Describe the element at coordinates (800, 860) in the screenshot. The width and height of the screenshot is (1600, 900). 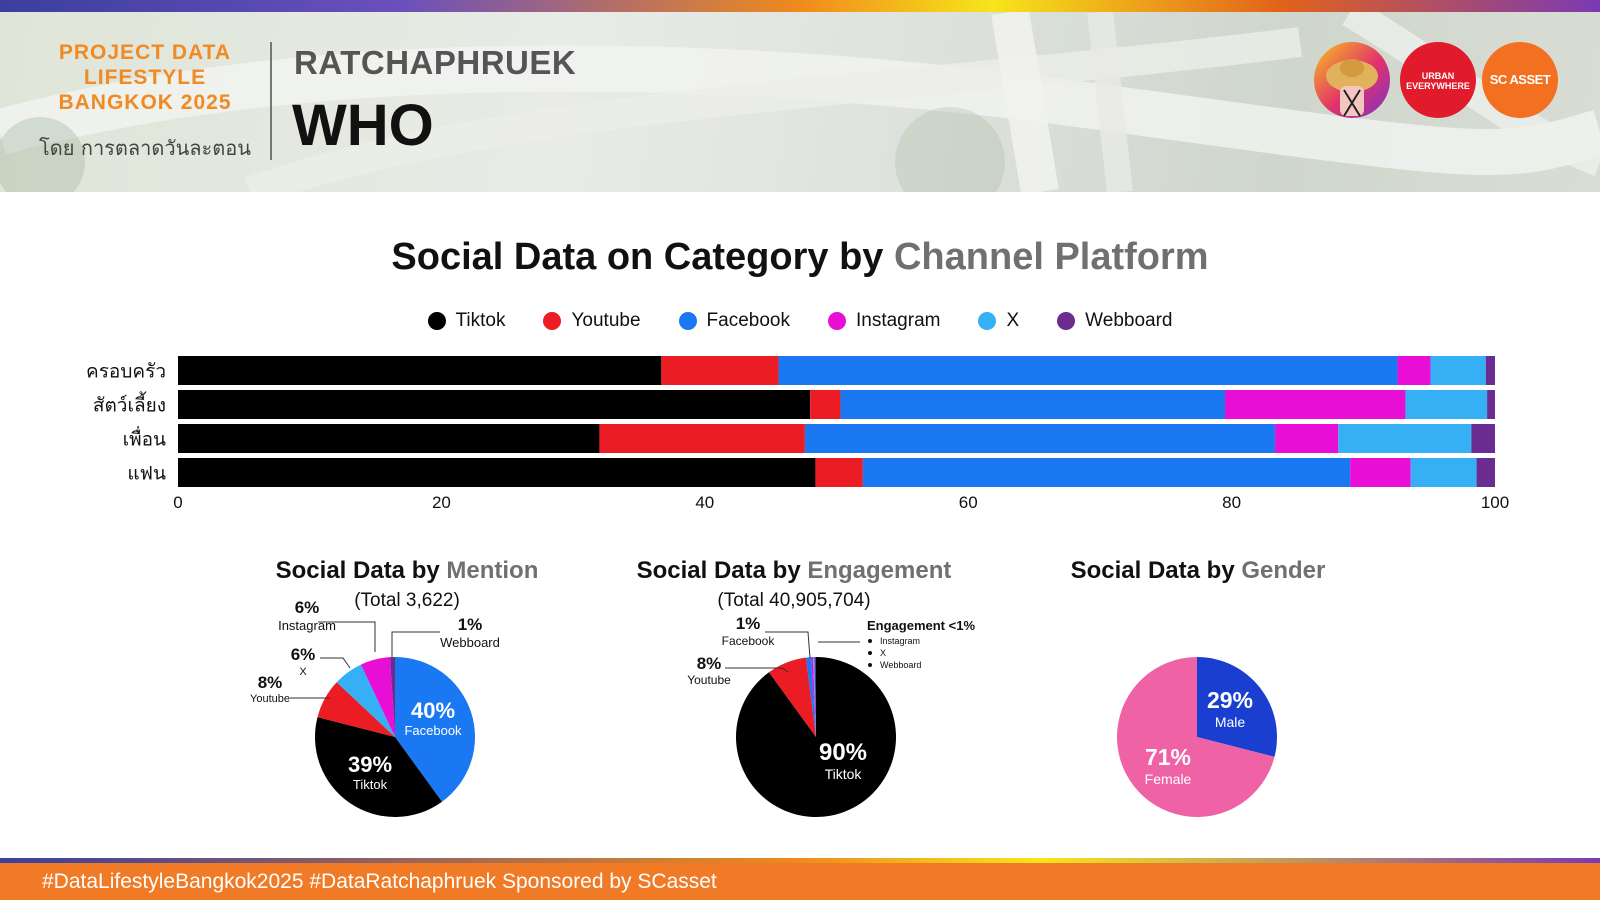
I see `footer-gradient-stripe` at that location.